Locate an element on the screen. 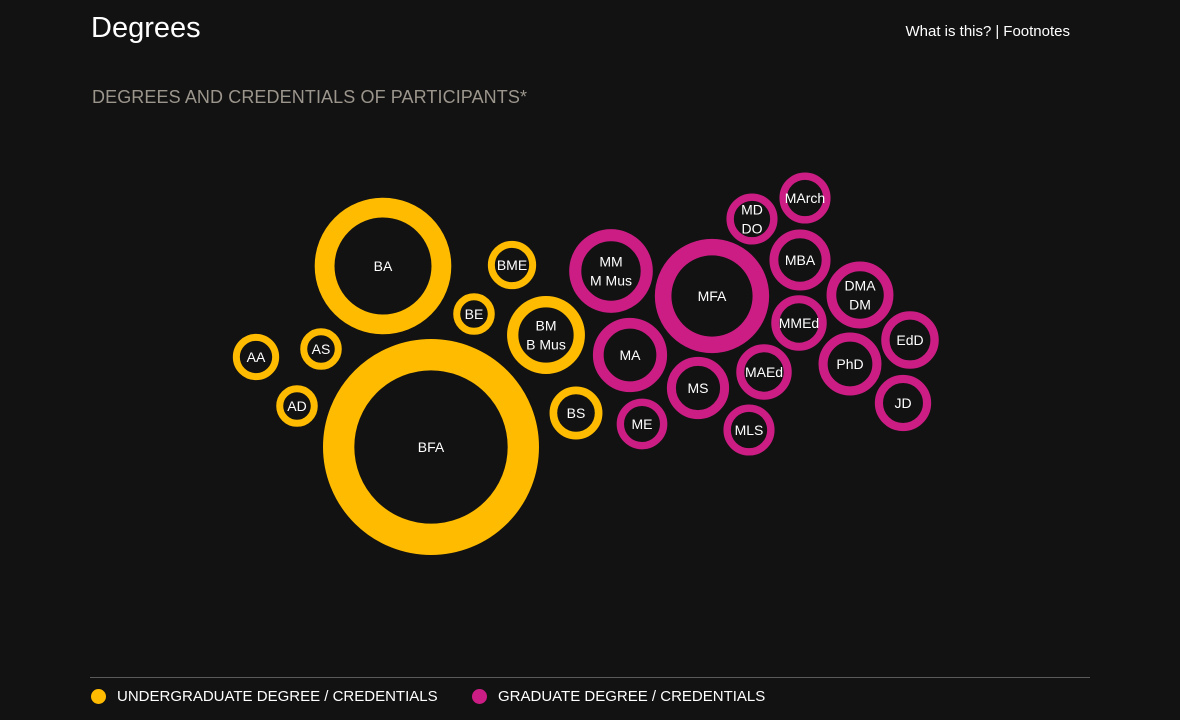 The image size is (1180, 720). legend-item-undergraduate: UNDERGRADUATE DEGREE / CREDENTIALS is located at coordinates (264, 696).